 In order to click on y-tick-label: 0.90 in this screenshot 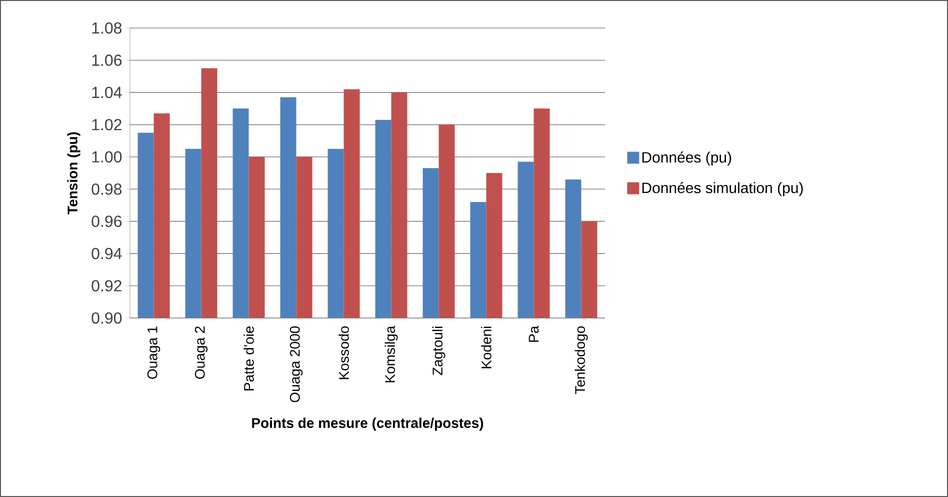, I will do `click(107, 318)`.